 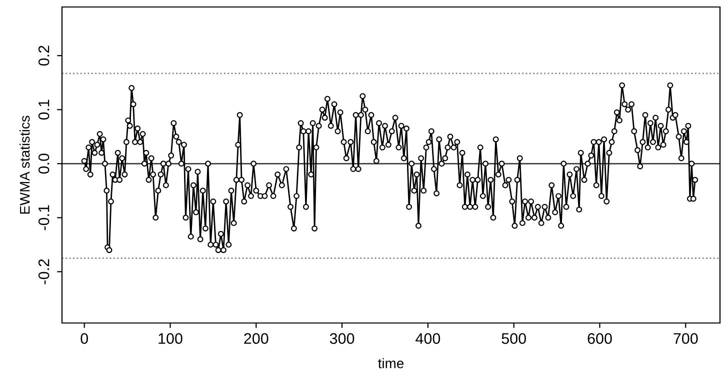 What do you see at coordinates (84, 338) in the screenshot?
I see `x-tick-label: 0` at bounding box center [84, 338].